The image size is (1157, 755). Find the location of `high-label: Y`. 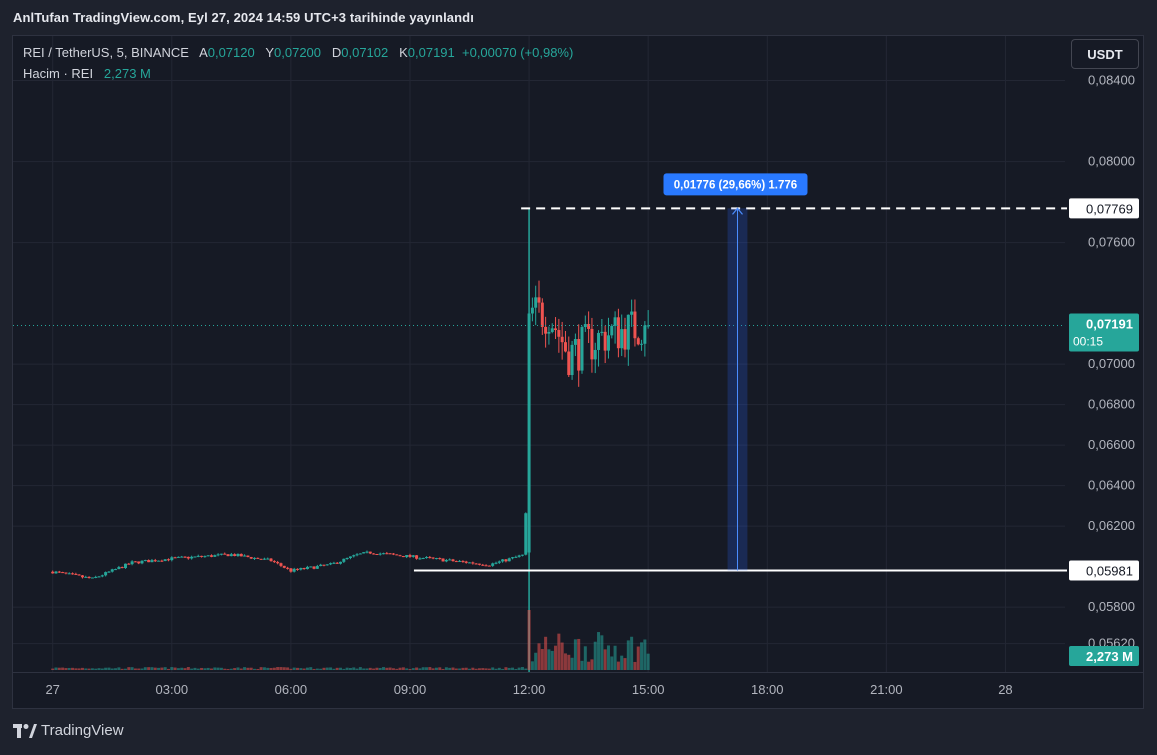

high-label: Y is located at coordinates (270, 52).